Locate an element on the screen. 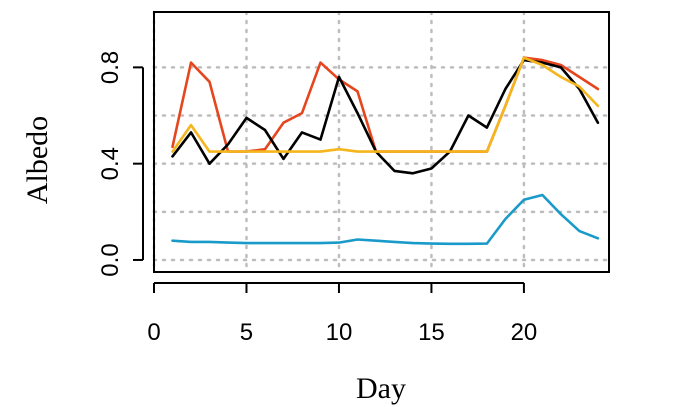 The width and height of the screenshot is (682, 407). y-tick-label-0: 0.0 is located at coordinates (110, 259).